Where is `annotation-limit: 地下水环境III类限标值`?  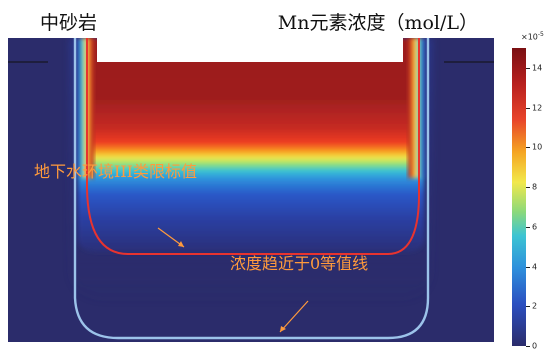 annotation-limit: 地下水环境III类限标值 is located at coordinates (115, 171).